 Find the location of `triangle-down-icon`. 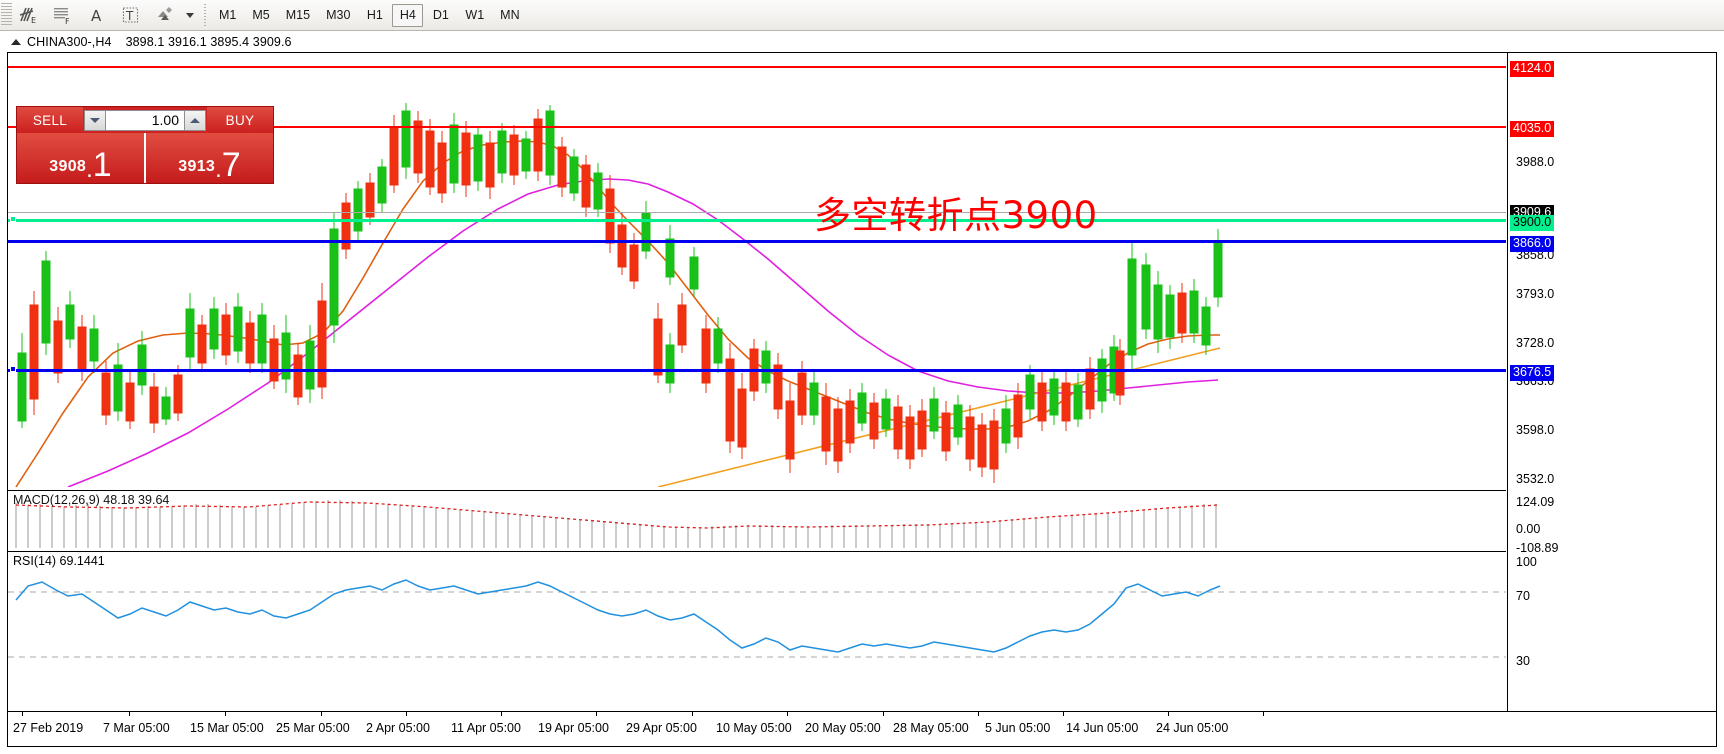

triangle-down-icon is located at coordinates (95, 120).